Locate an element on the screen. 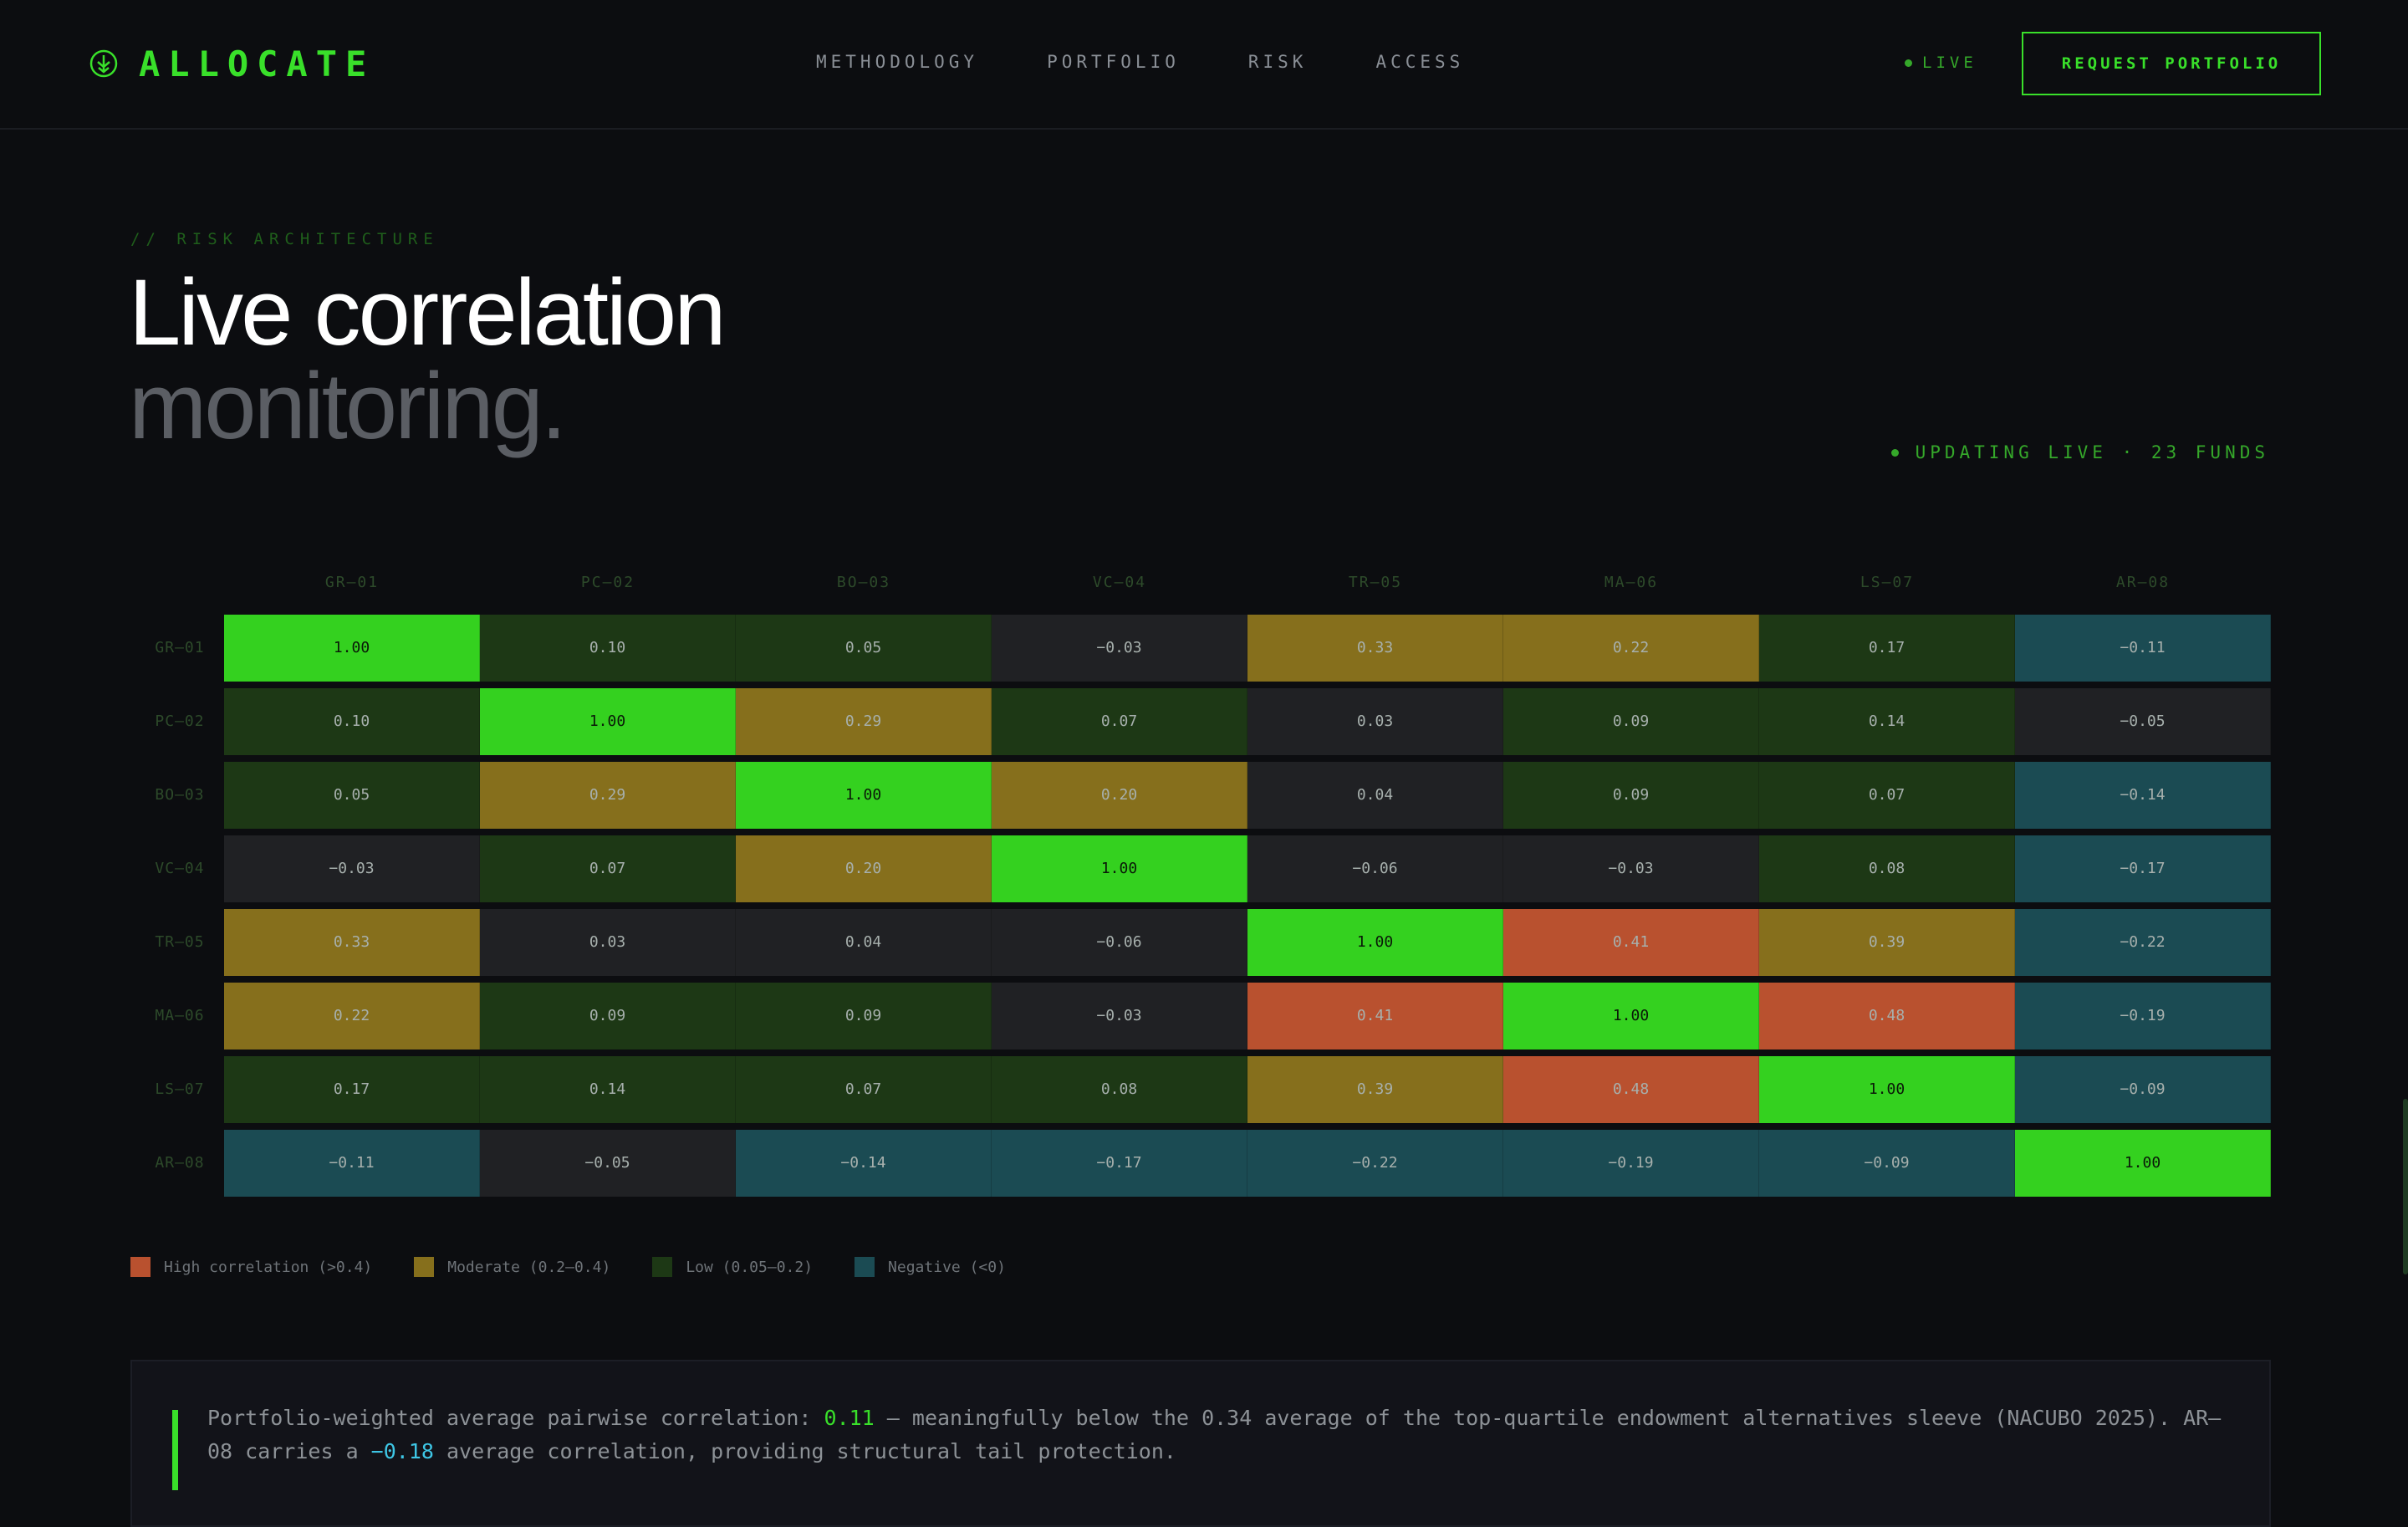  row-label: VC–04 is located at coordinates (180, 869).